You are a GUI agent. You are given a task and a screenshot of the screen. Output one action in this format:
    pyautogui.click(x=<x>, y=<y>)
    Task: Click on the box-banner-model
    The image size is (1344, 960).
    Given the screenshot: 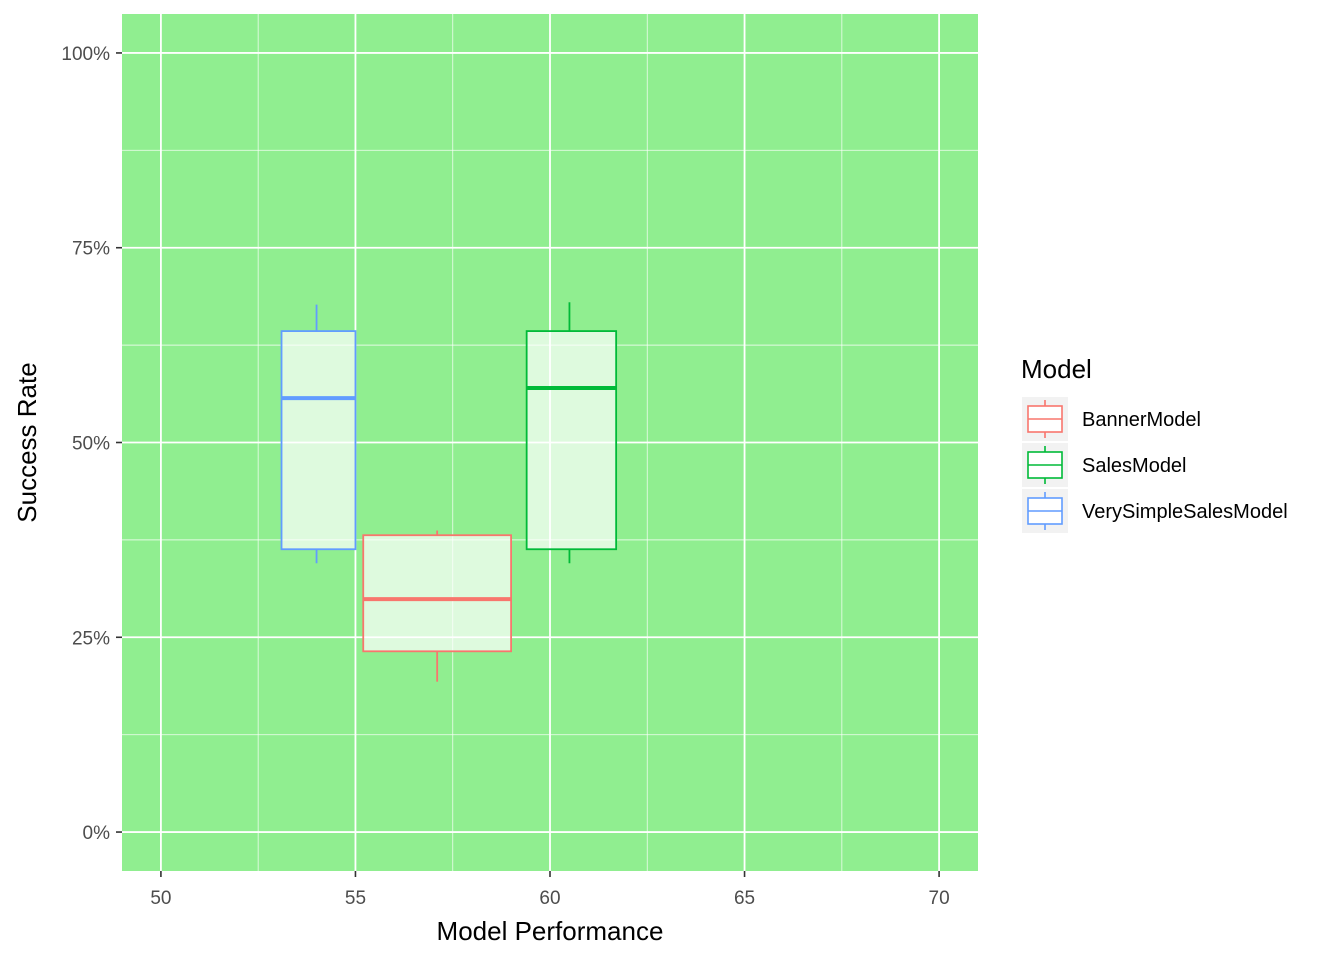 What is the action you would take?
    pyautogui.click(x=437, y=606)
    